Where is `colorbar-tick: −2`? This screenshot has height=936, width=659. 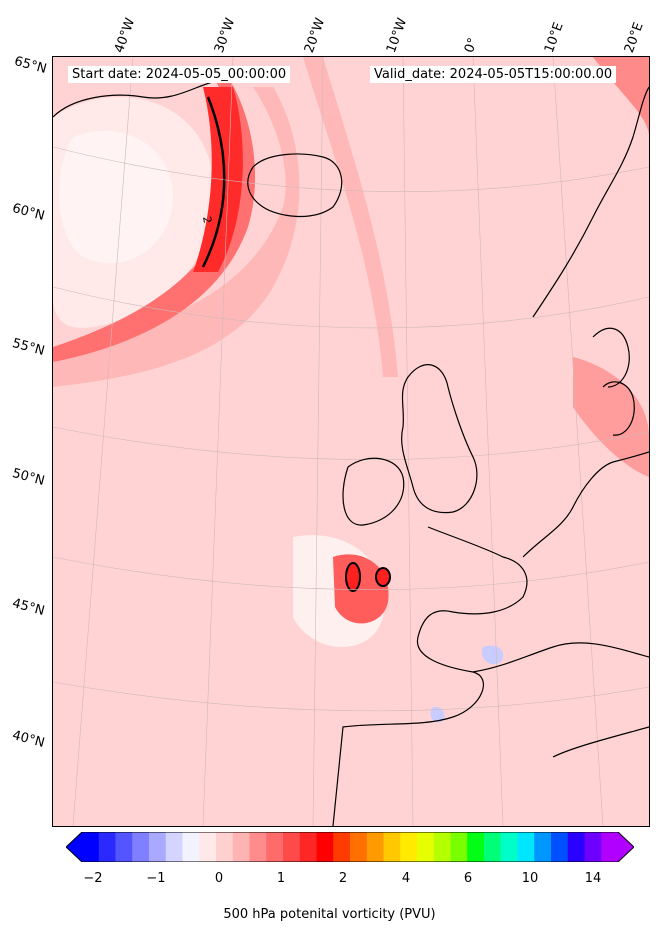 colorbar-tick: −2 is located at coordinates (93, 878).